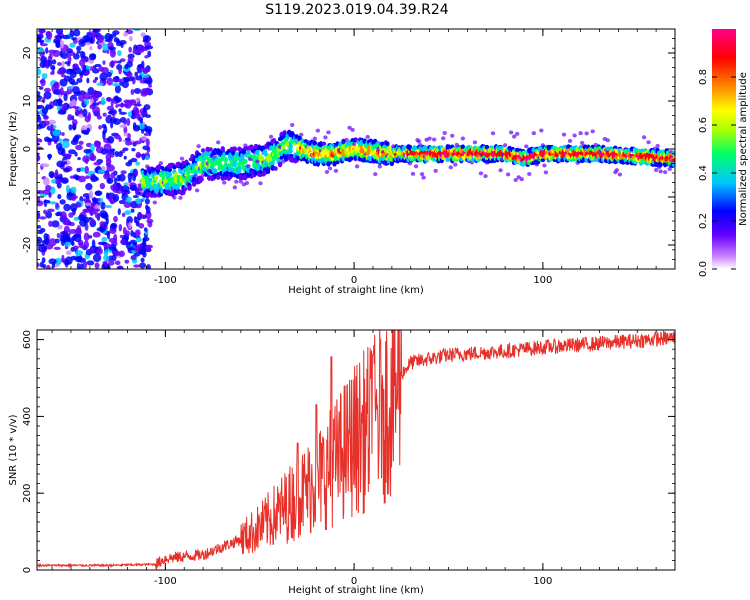 The width and height of the screenshot is (750, 600). What do you see at coordinates (542, 581) in the screenshot?
I see `x-tick-label: 100` at bounding box center [542, 581].